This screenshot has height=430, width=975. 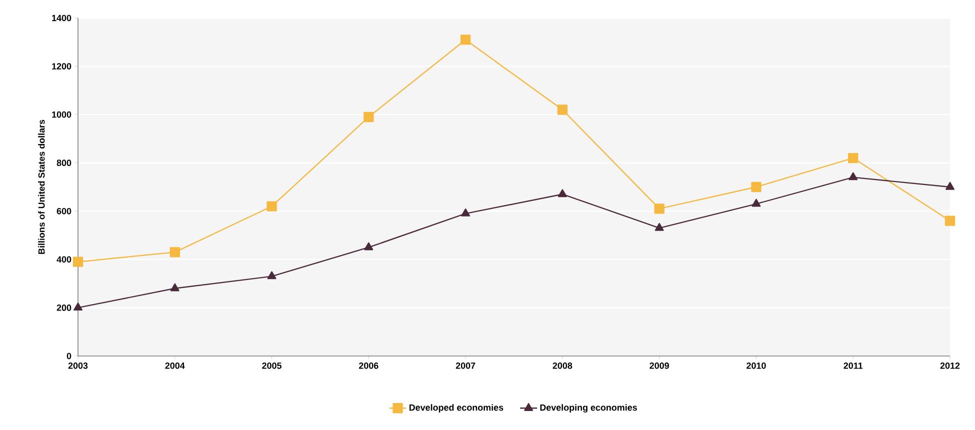 What do you see at coordinates (756, 365) in the screenshot?
I see `x-tick-label: 2010` at bounding box center [756, 365].